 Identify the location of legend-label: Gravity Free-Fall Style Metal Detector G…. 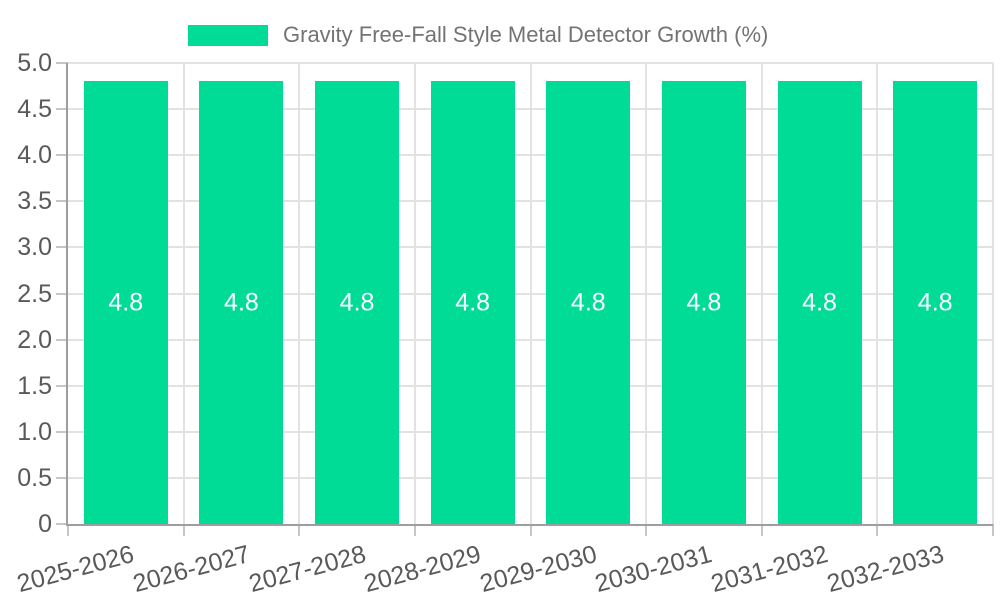
(526, 34).